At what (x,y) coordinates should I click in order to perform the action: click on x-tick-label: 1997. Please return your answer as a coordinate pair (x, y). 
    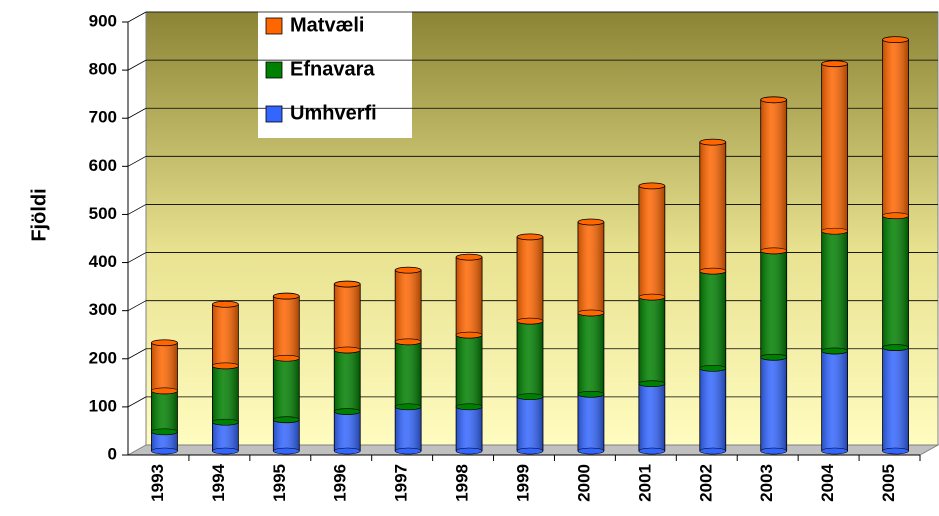
    Looking at the image, I should click on (401, 483).